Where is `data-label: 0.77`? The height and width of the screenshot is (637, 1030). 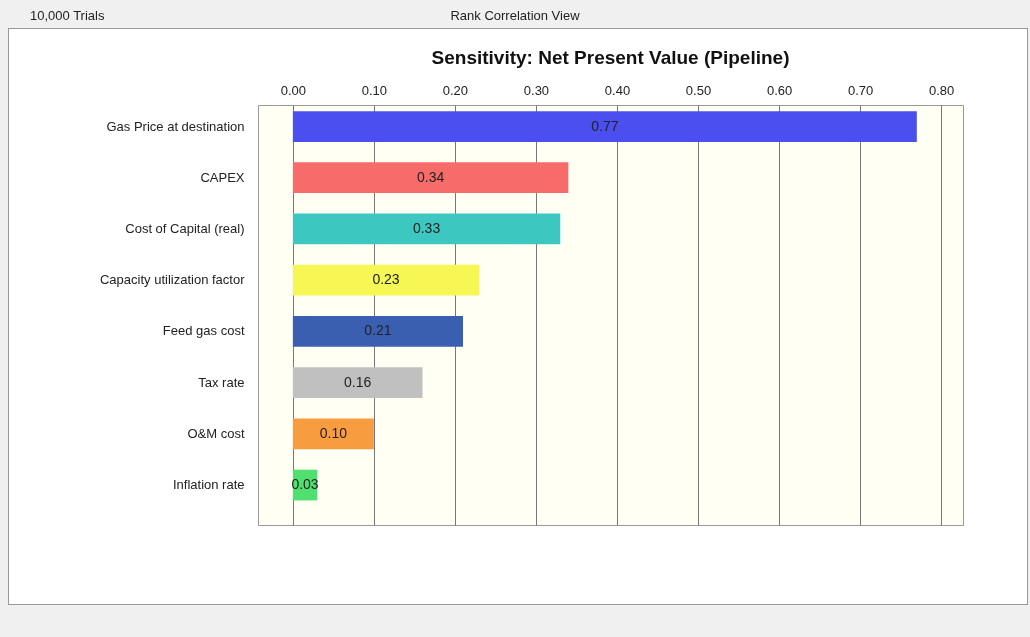 data-label: 0.77 is located at coordinates (605, 125).